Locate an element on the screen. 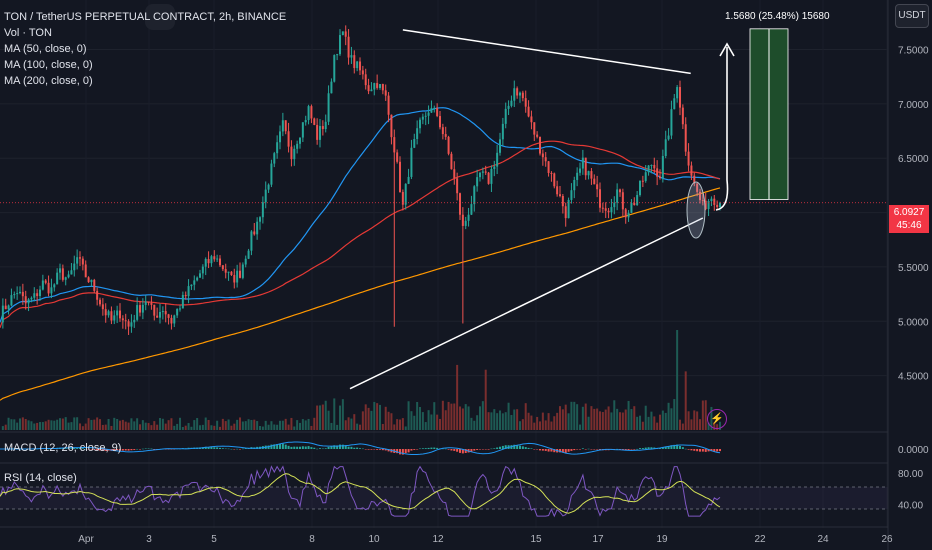 The image size is (932, 550). currency-button: USDT is located at coordinates (912, 16).